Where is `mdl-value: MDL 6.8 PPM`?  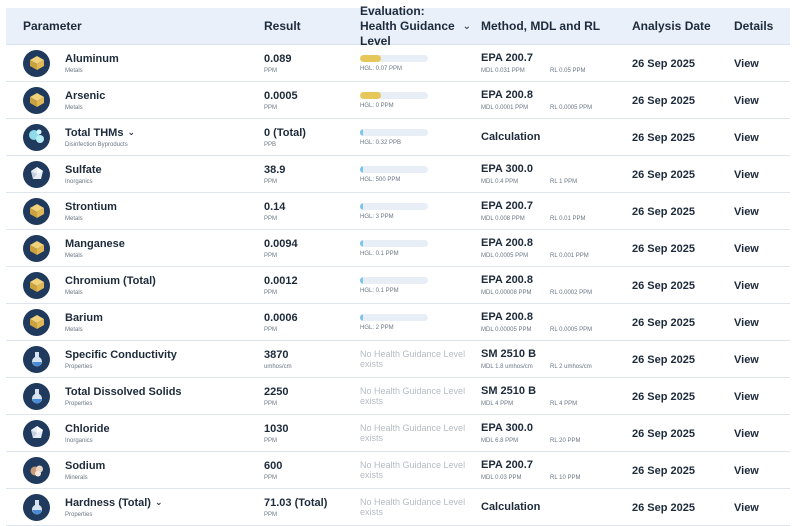
mdl-value: MDL 6.8 PPM is located at coordinates (500, 441).